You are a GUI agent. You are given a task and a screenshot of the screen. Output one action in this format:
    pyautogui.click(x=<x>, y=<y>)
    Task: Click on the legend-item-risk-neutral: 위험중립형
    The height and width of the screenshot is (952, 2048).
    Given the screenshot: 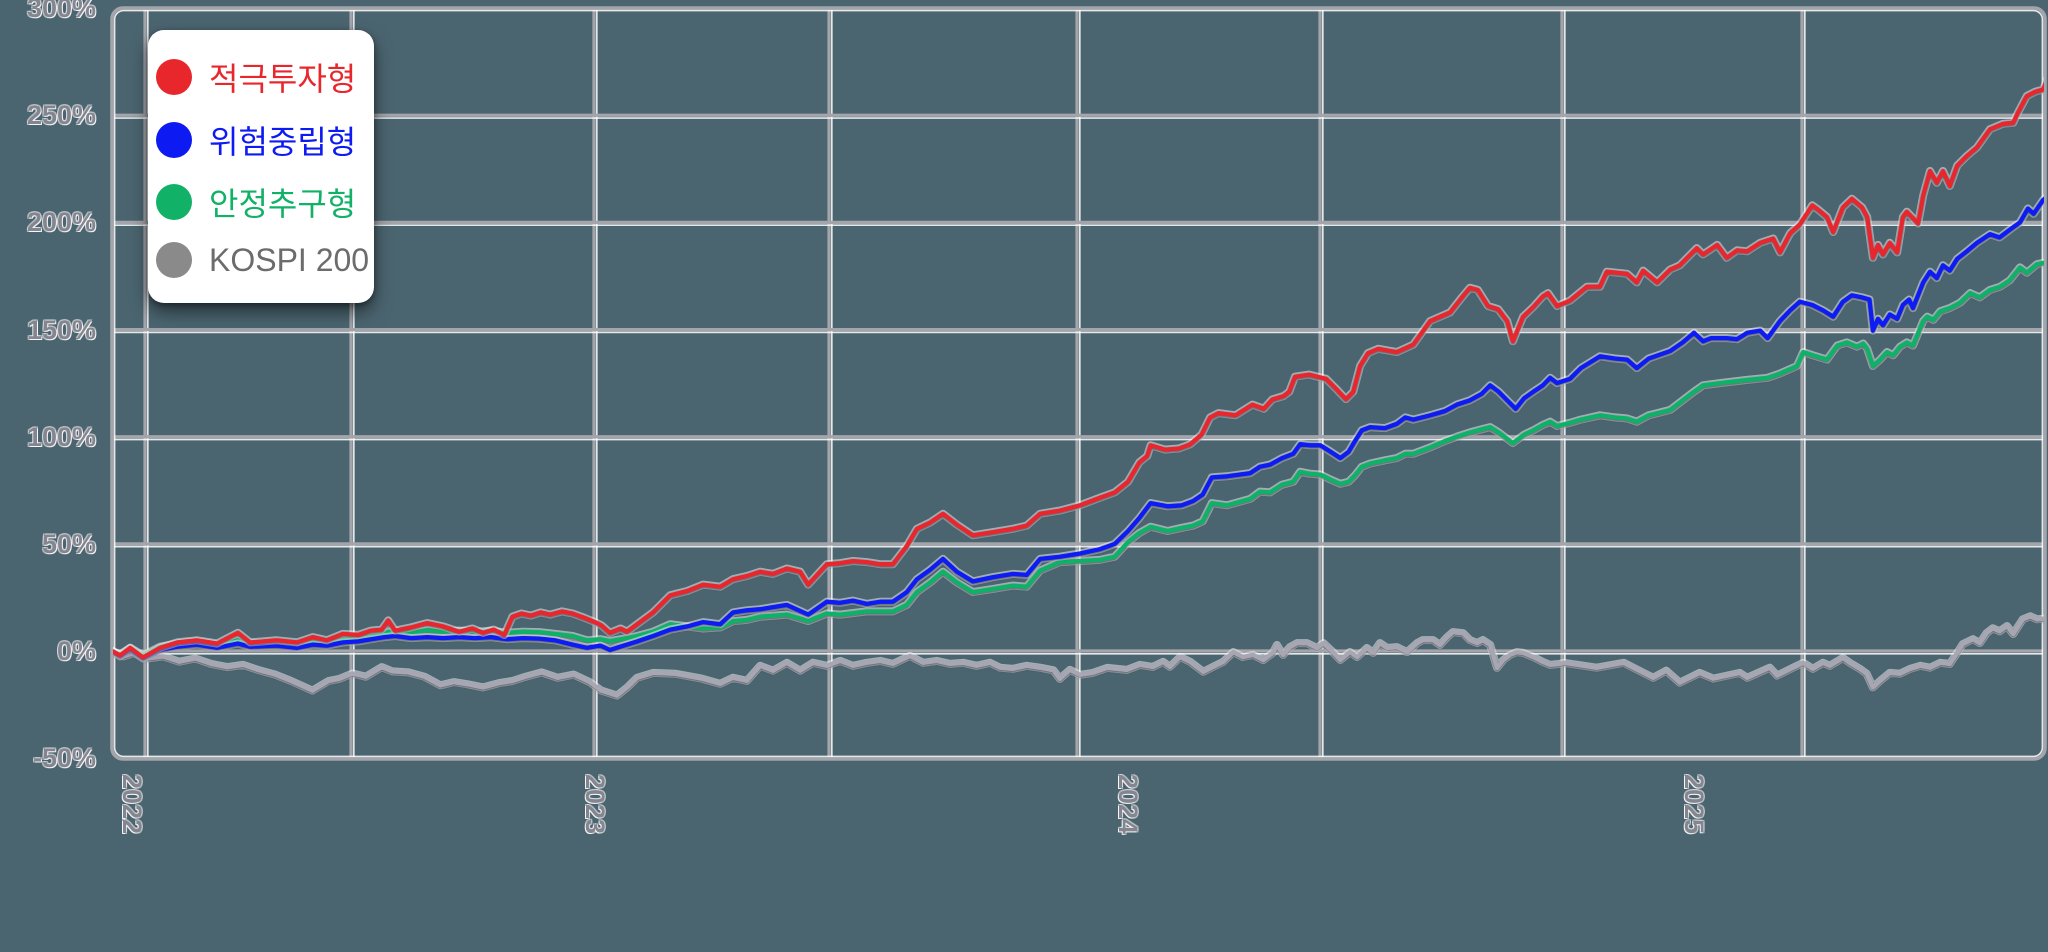 What is the action you would take?
    pyautogui.click(x=260, y=140)
    